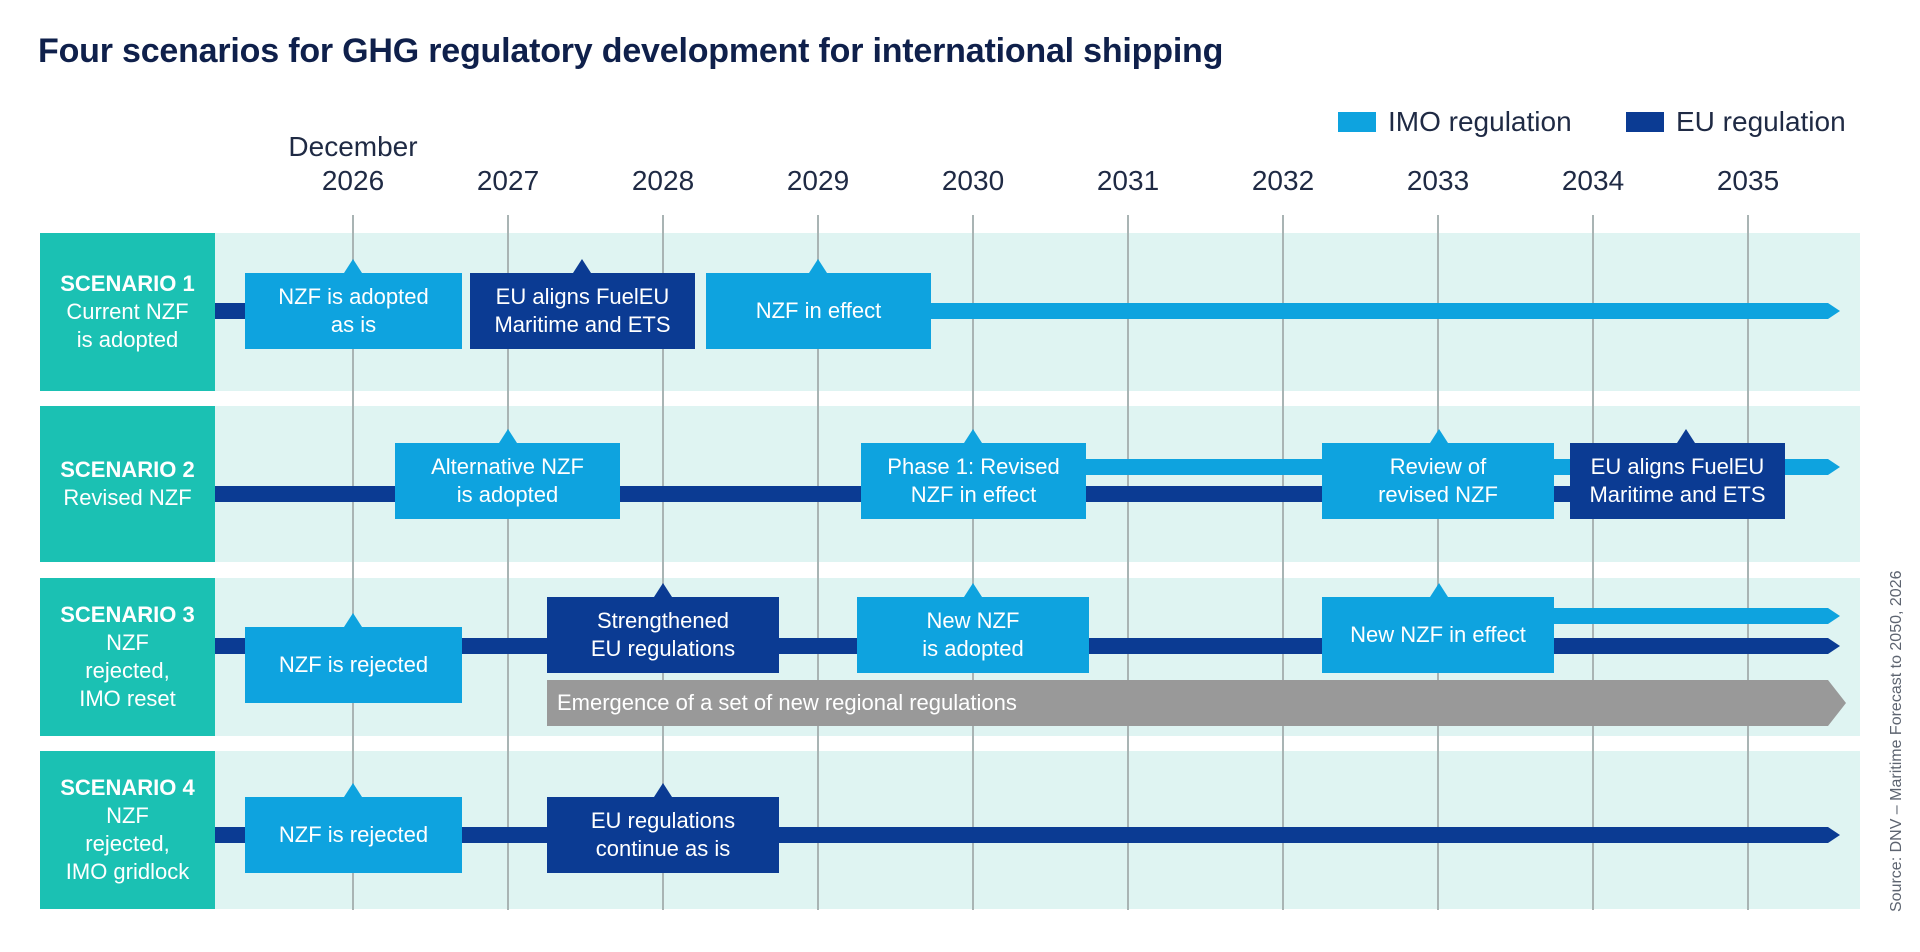 The image size is (1920, 952). What do you see at coordinates (1748, 562) in the screenshot?
I see `gridline-2035` at bounding box center [1748, 562].